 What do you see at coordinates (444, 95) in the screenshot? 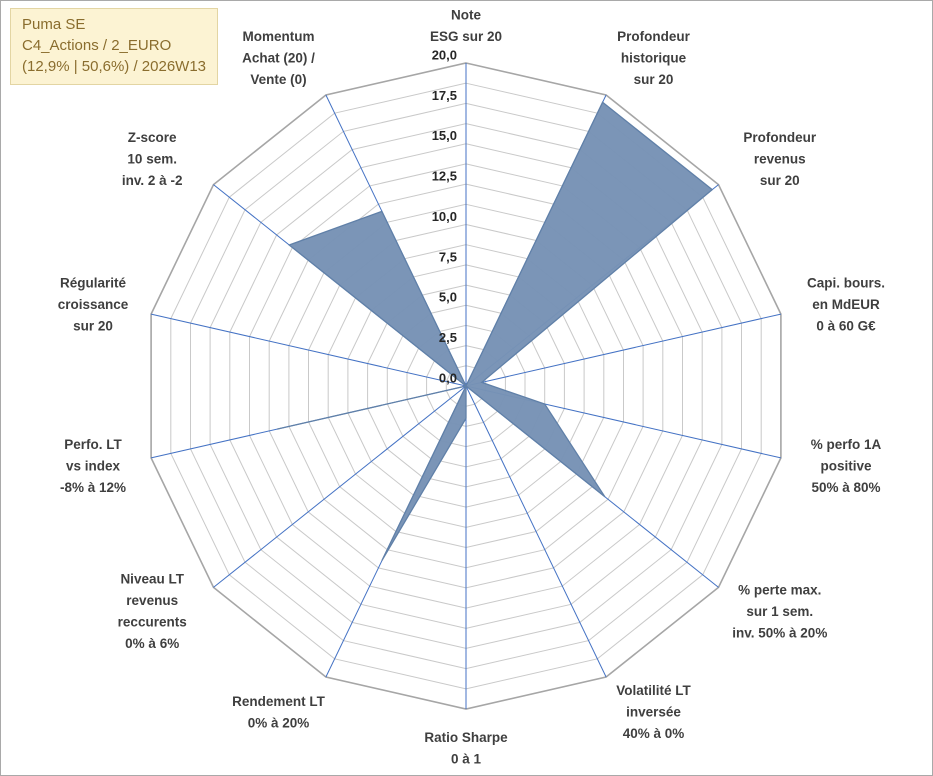
I see `radial-tick-label: 17,5` at bounding box center [444, 95].